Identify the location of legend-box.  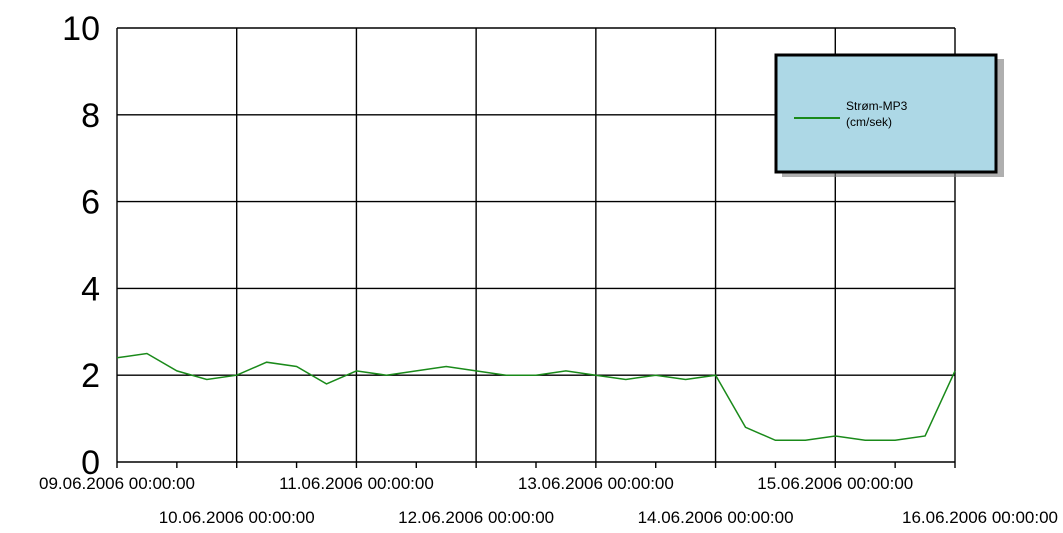
(886, 113).